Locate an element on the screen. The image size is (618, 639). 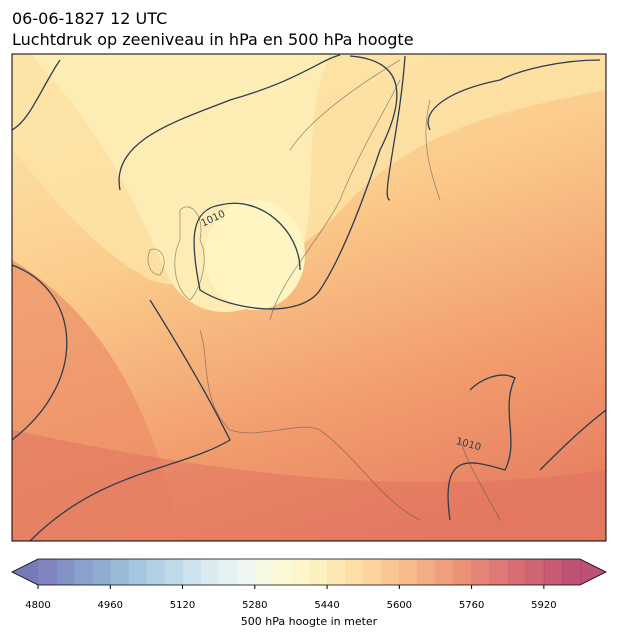
title: 06-06-1827 12 UTC is located at coordinates (89, 18).